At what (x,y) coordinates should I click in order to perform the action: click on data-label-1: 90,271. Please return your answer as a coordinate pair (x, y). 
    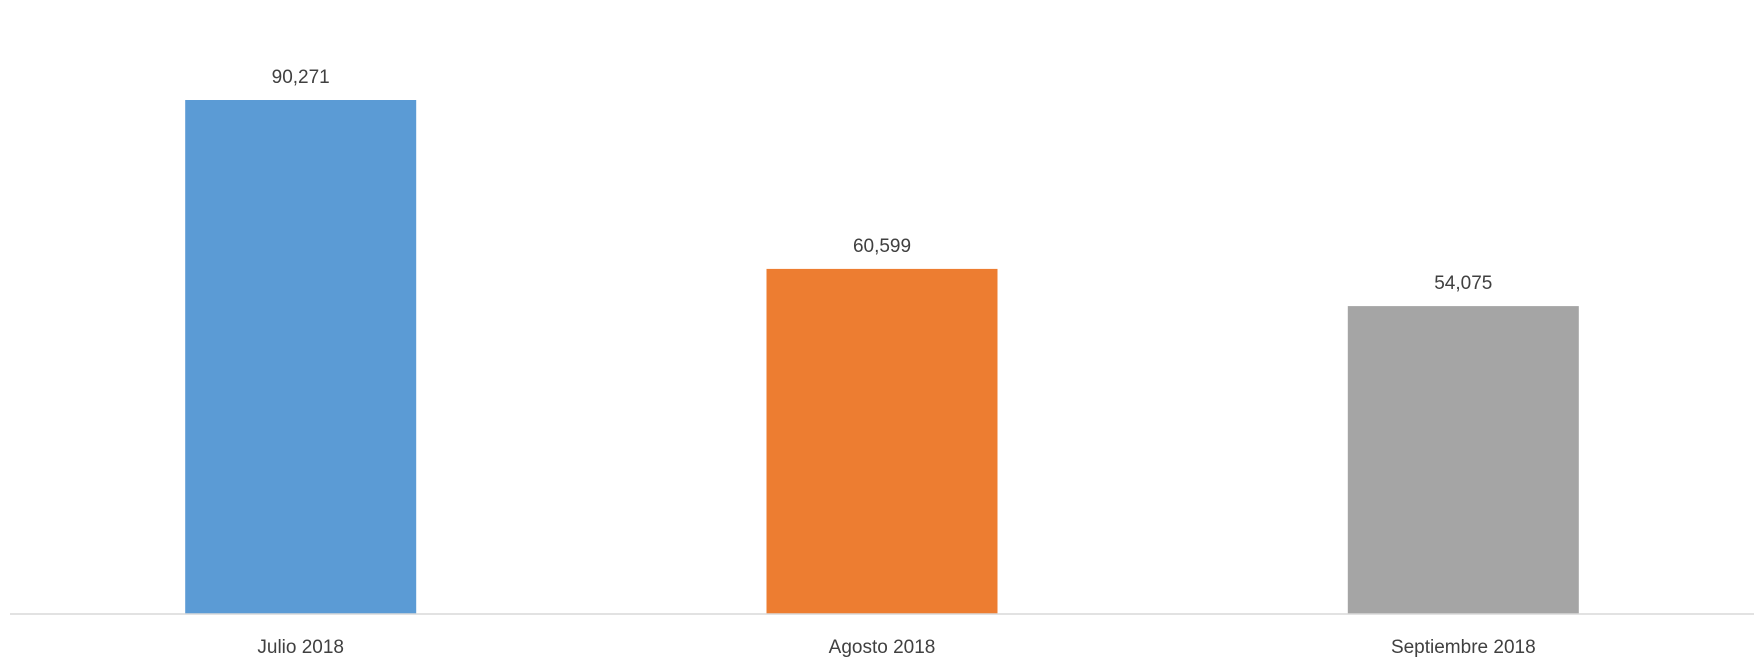
    Looking at the image, I should click on (301, 77).